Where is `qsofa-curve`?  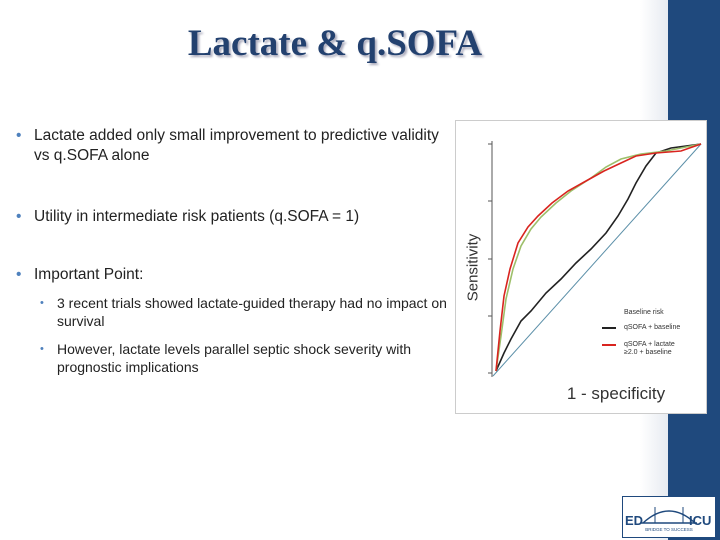
qsofa-curve is located at coordinates (598, 257).